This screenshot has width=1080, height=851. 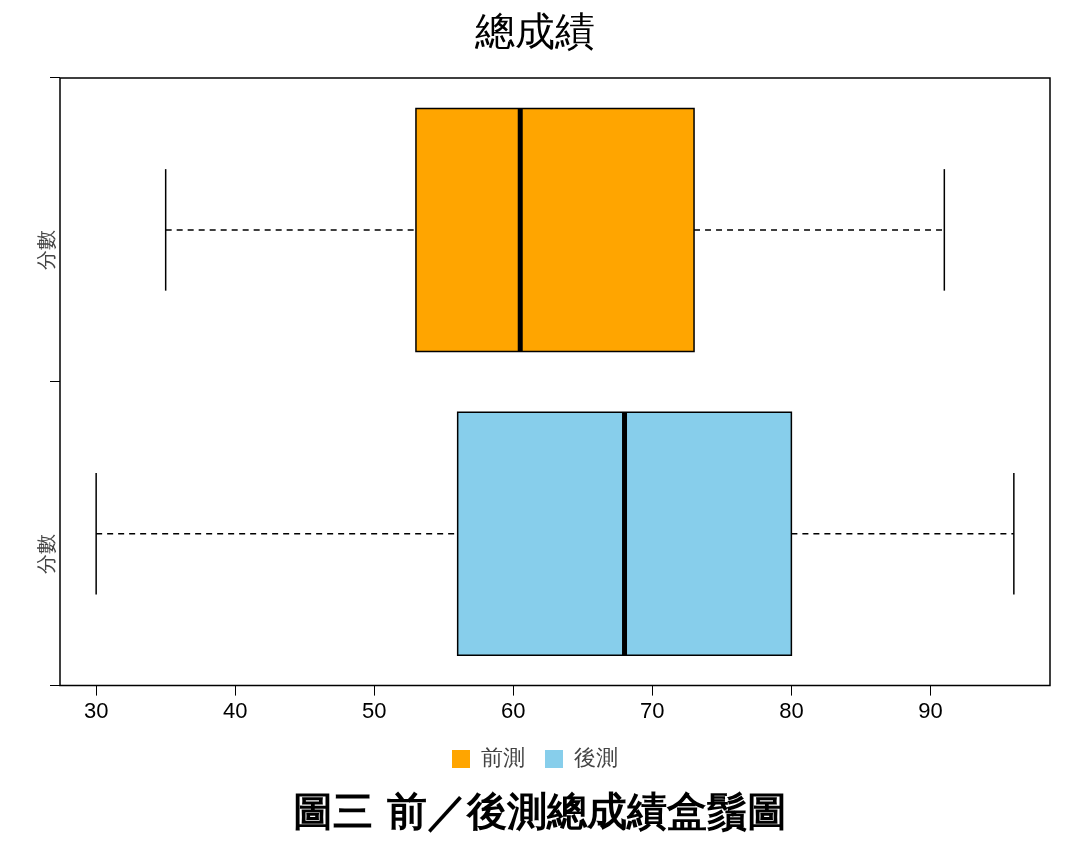 What do you see at coordinates (652, 710) in the screenshot?
I see `x-tick-label: 70` at bounding box center [652, 710].